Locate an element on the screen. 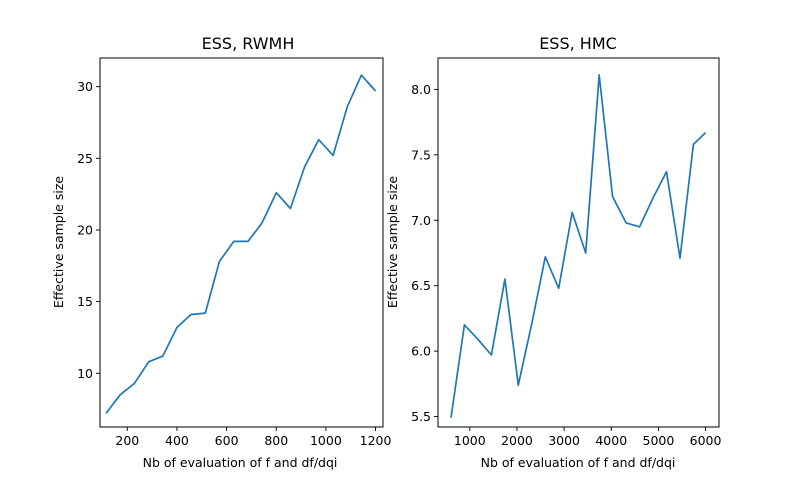  subplot-rwmh-xtick-label: 800 is located at coordinates (276, 440).